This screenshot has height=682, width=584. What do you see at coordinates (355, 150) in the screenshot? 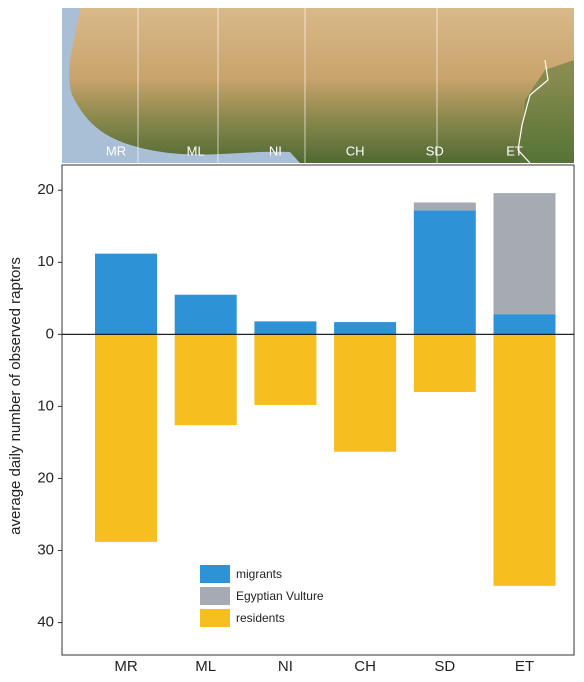
I see `map-label: CH` at bounding box center [355, 150].